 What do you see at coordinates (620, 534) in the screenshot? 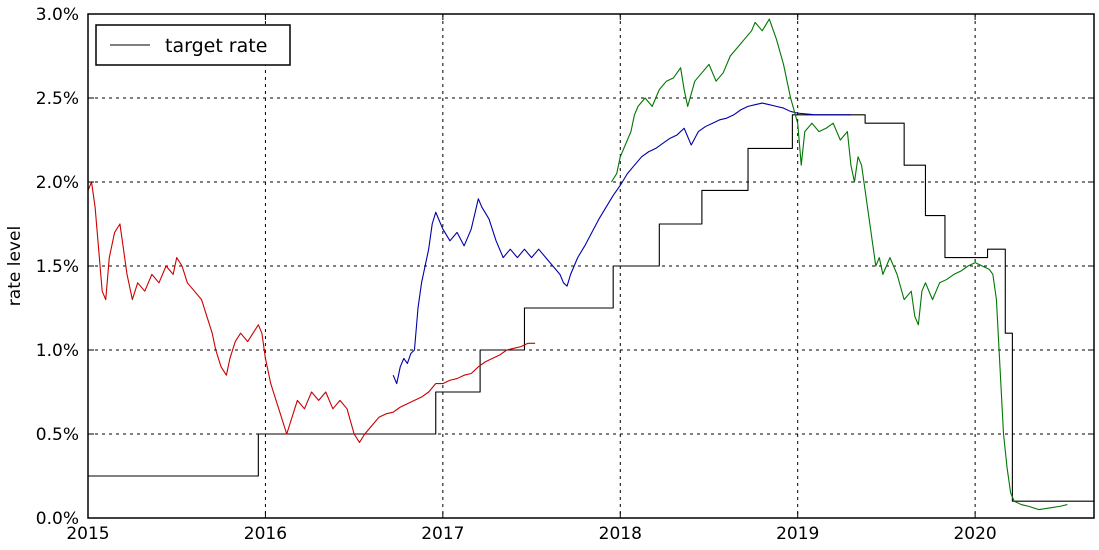
I see `x-tick-label: 2018` at bounding box center [620, 534].